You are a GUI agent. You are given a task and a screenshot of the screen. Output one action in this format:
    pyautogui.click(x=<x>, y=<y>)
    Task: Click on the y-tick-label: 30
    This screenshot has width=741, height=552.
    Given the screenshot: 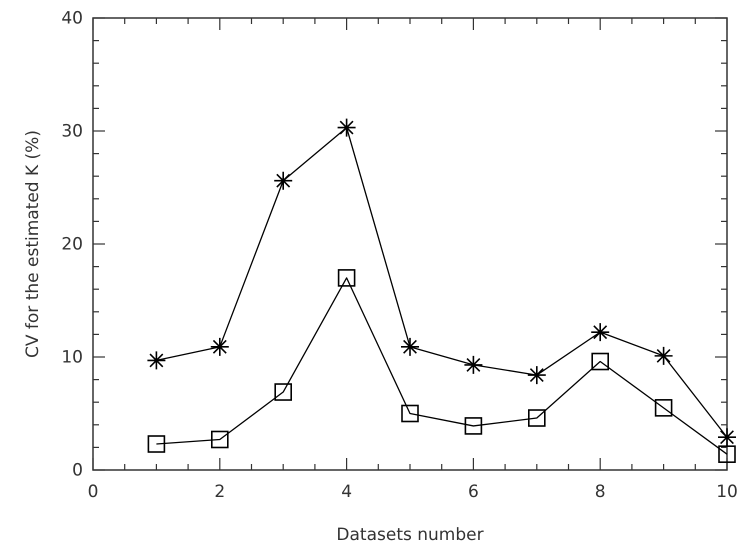 What is the action you would take?
    pyautogui.click(x=72, y=131)
    